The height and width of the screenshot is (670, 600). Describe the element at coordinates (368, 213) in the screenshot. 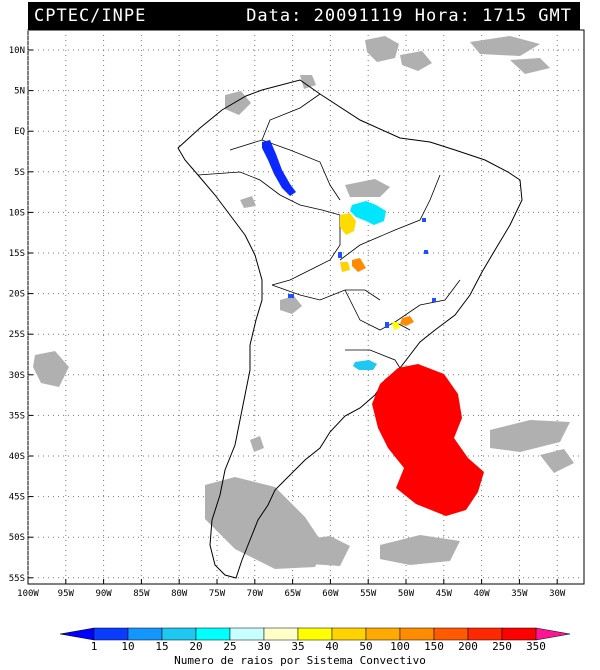

I see `system-cyan-north` at that location.